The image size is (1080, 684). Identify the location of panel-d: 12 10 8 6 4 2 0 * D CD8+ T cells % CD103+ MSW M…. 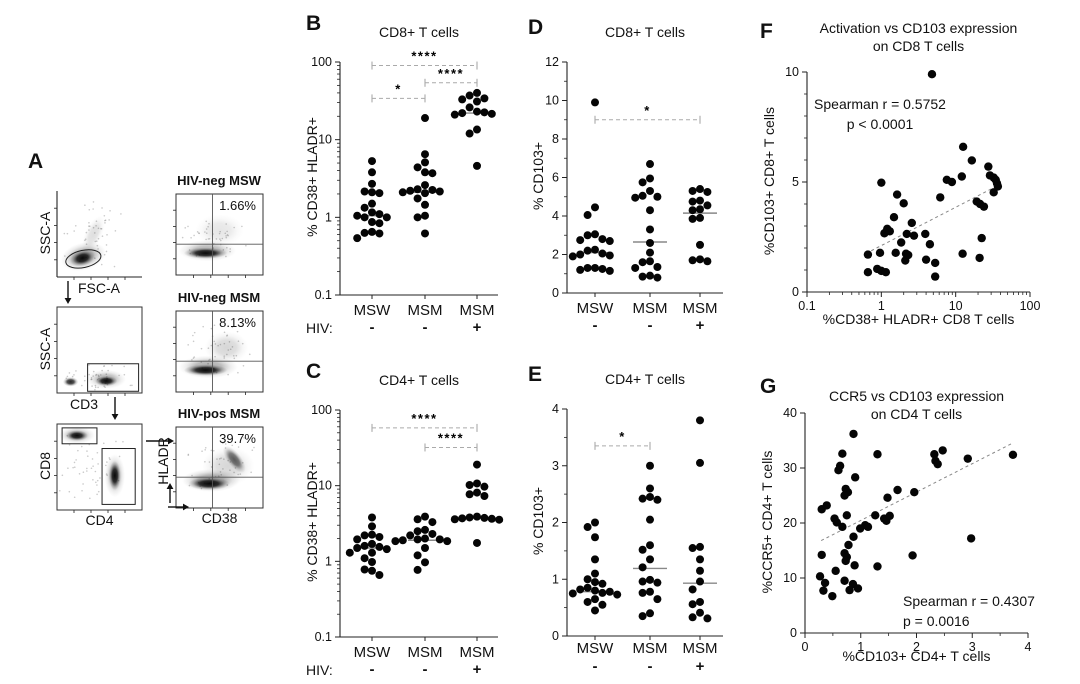
(632, 181).